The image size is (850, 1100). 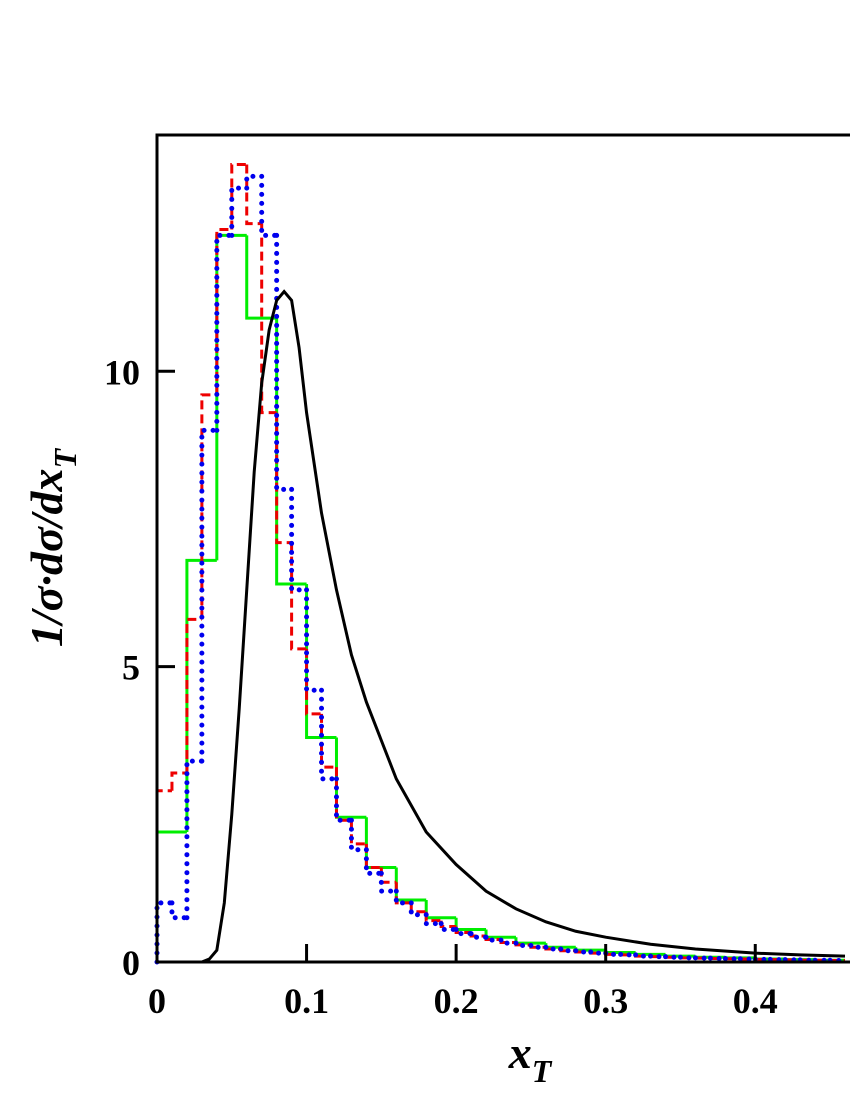 I want to click on x-tick-label: 0.4, so click(x=755, y=1001).